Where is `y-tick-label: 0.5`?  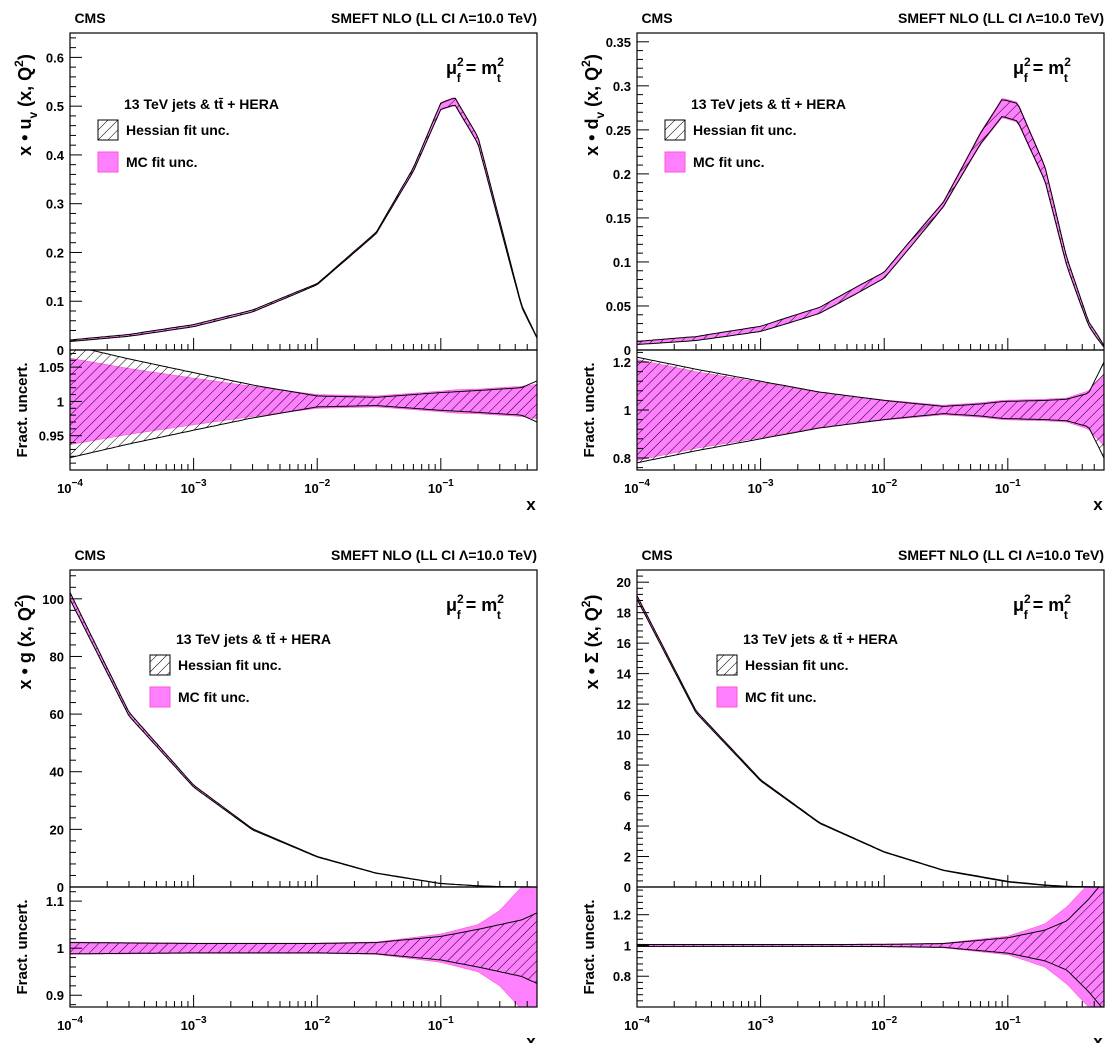 y-tick-label: 0.5 is located at coordinates (55, 106).